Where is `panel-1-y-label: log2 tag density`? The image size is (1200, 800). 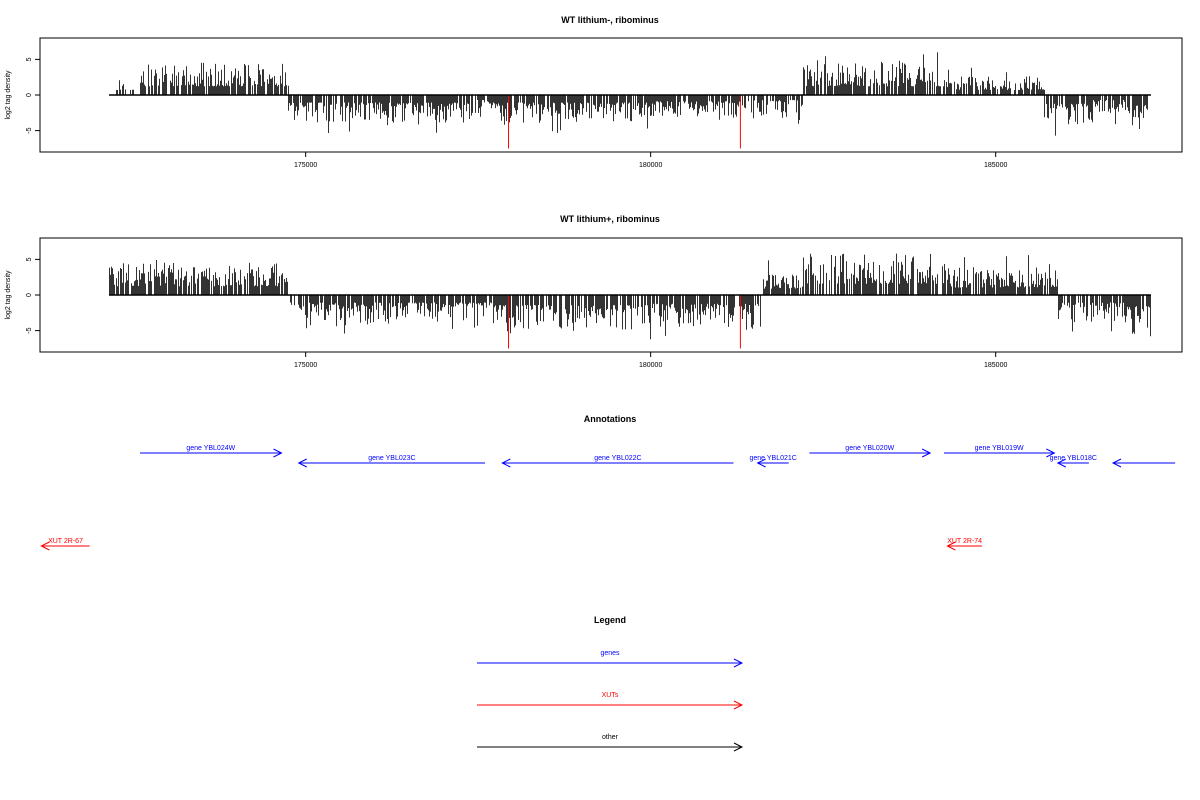 panel-1-y-label: log2 tag density is located at coordinates (8, 95).